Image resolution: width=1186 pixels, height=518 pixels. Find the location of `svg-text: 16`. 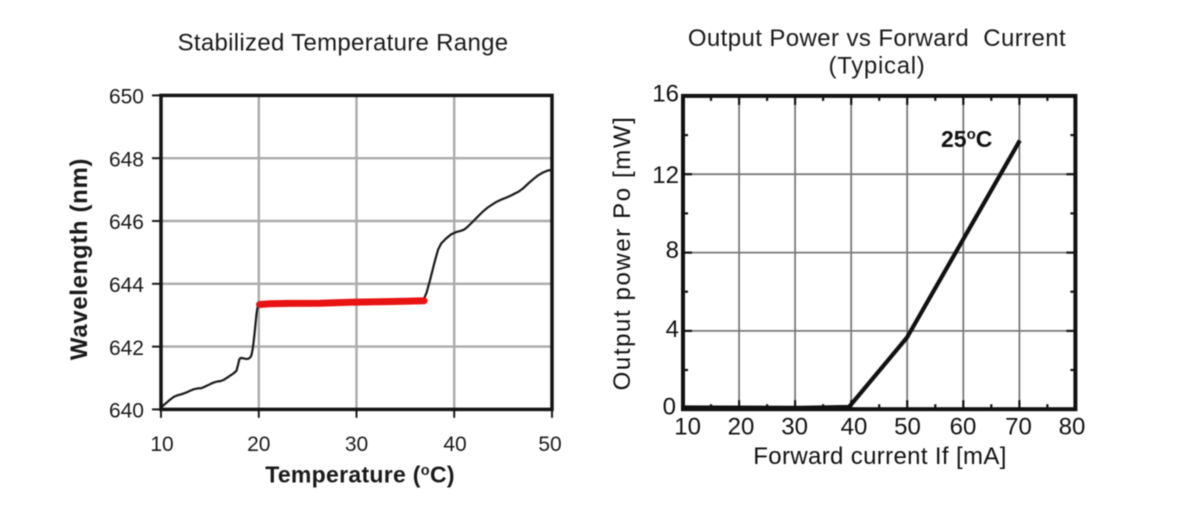

svg-text: 16 is located at coordinates (665, 94).